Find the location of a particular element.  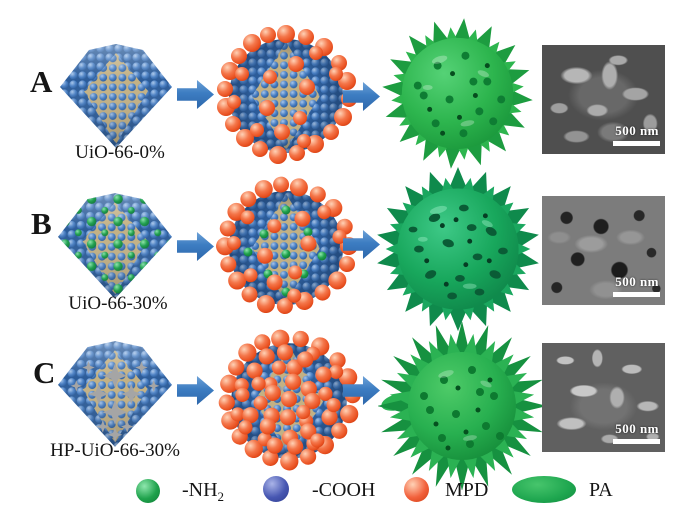

row-label-a: A is located at coordinates (41, 81).